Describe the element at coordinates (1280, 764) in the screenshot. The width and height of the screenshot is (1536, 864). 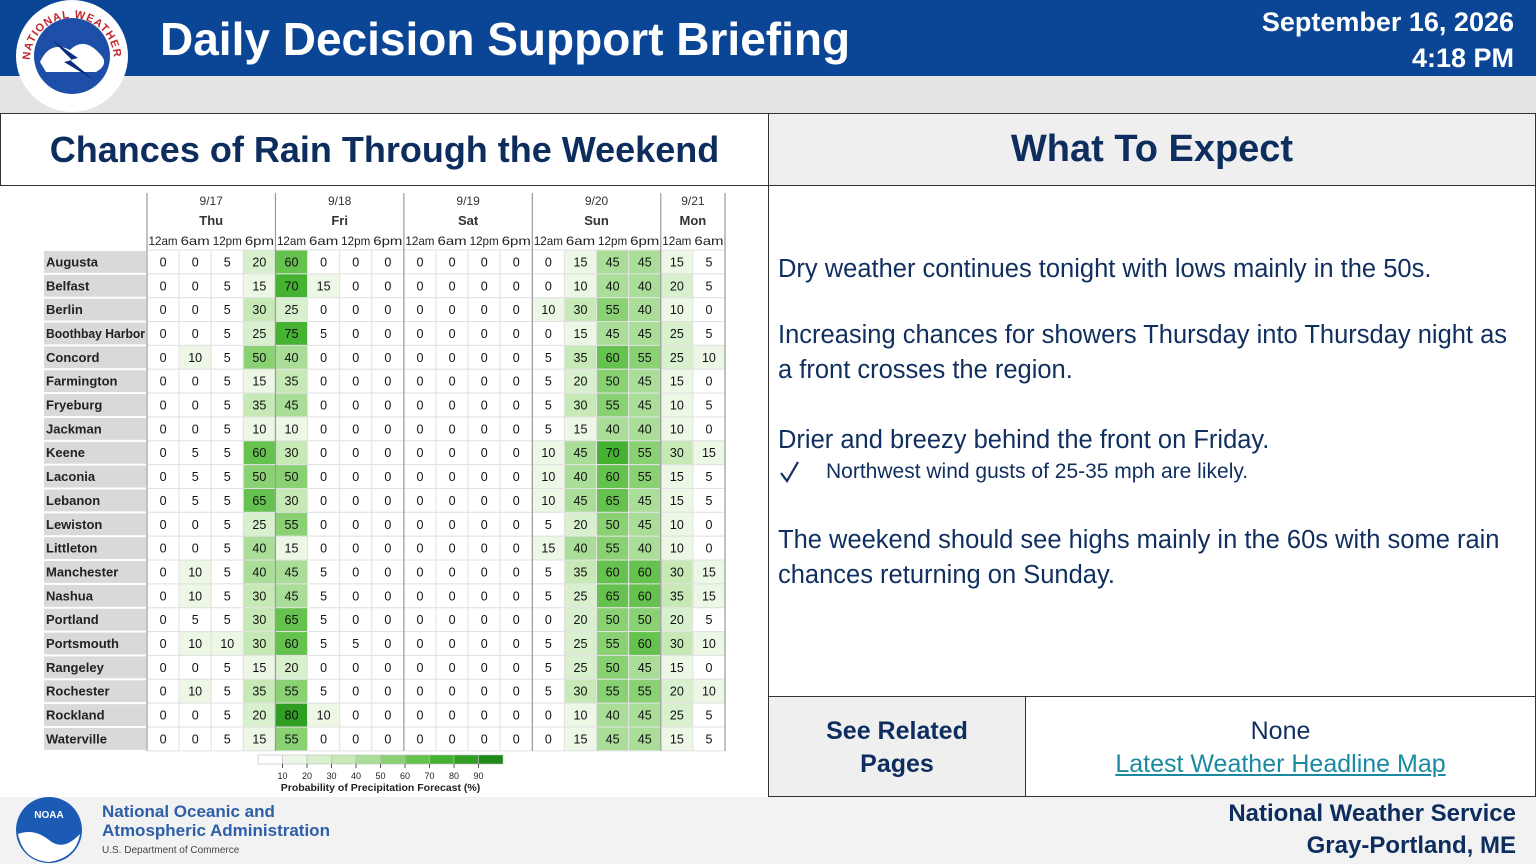
I see `headline-map-link: Latest Weather Headline Map` at that location.